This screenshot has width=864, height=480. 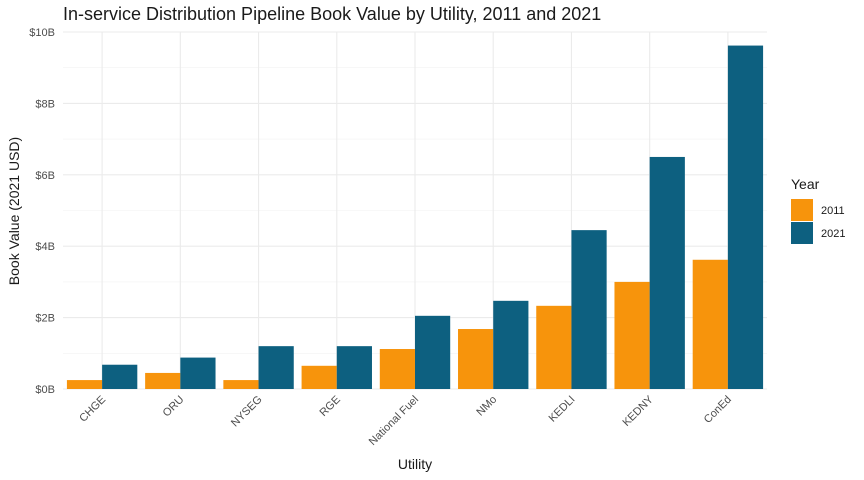 I want to click on bar-chge-2011, so click(x=84, y=384).